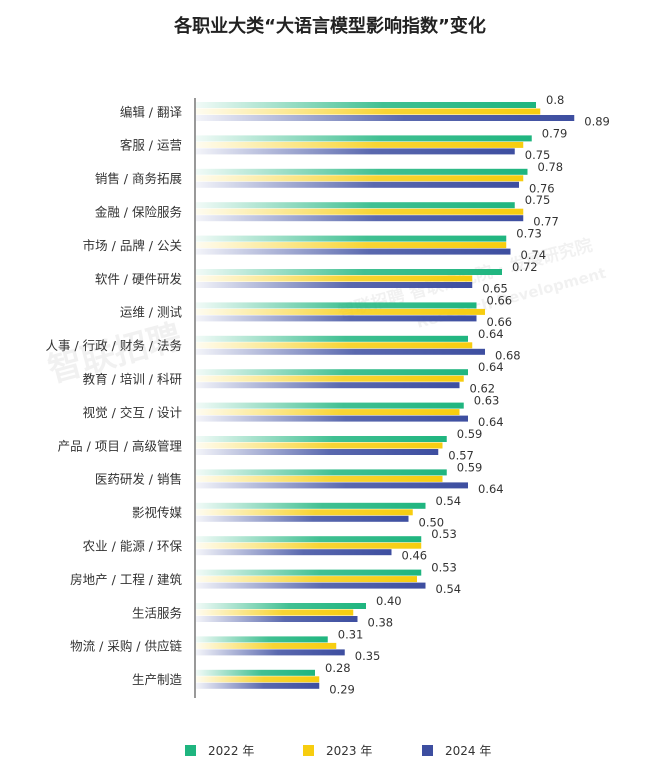 The width and height of the screenshot is (660, 774). I want to click on data-label-0-11: 0.59, so click(470, 467).